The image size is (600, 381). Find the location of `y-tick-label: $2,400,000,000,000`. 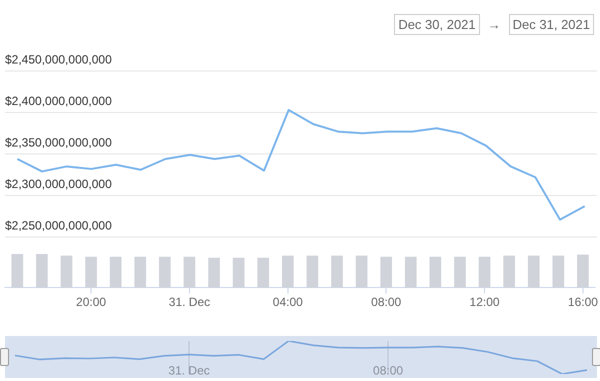

y-tick-label: $2,400,000,000,000 is located at coordinates (58, 101).